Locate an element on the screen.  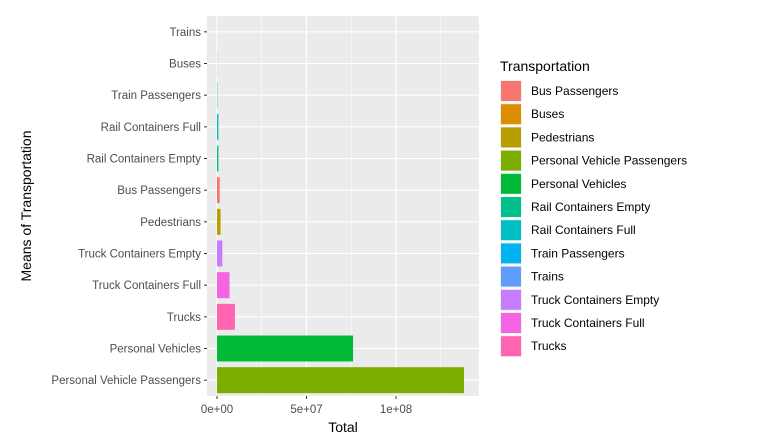
legend-label: Personal Vehicle Passengers is located at coordinates (609, 161).